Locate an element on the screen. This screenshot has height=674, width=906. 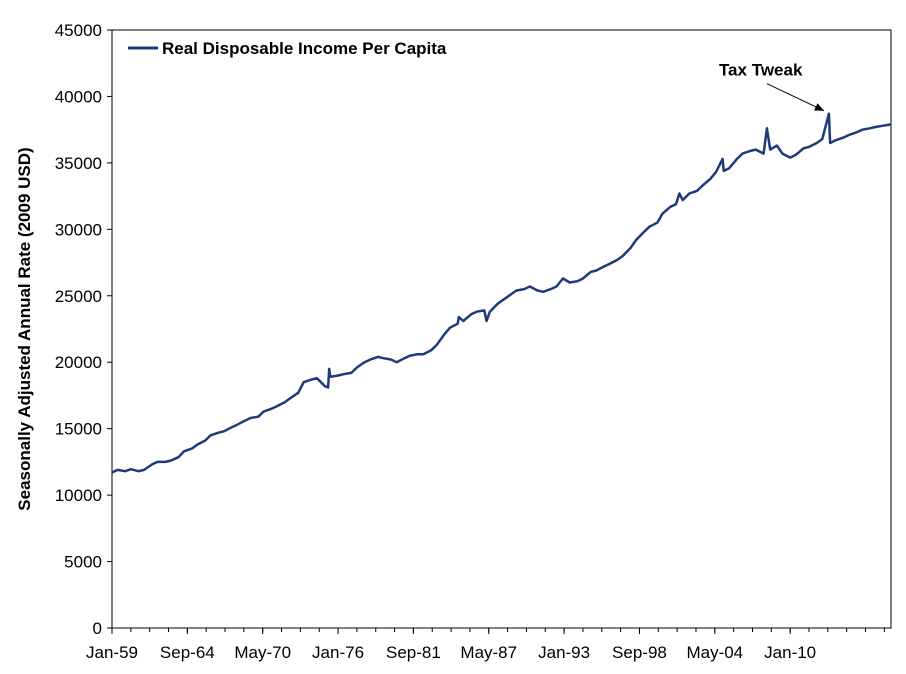
x-tick-label: May-70 is located at coordinates (262, 652).